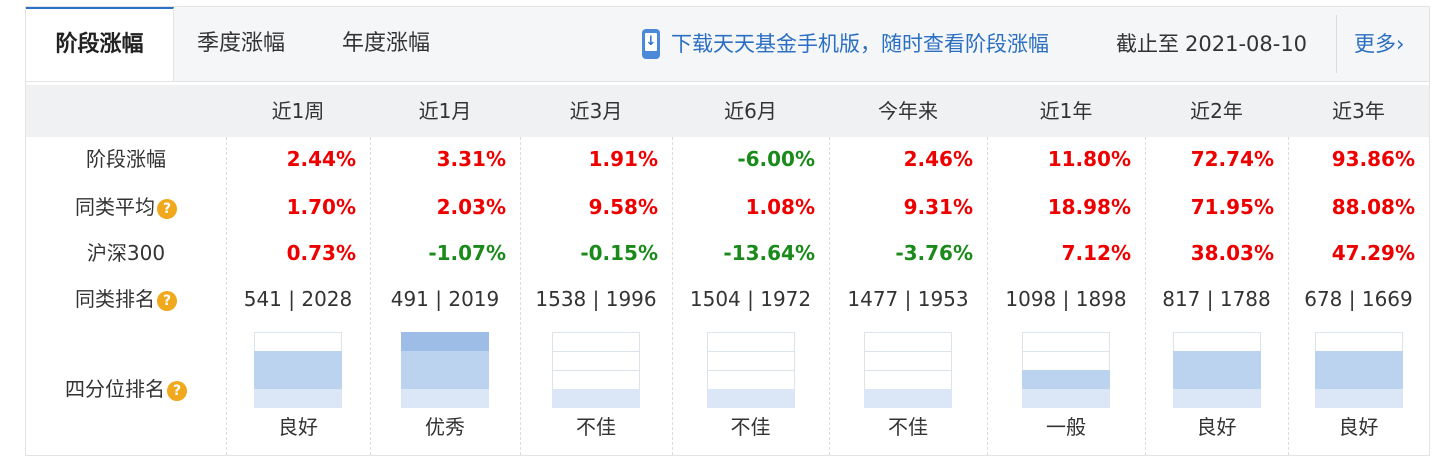 Image resolution: width=1432 pixels, height=463 pixels. Describe the element at coordinates (471, 159) in the screenshot. I see `change-value: 3.31%` at that location.